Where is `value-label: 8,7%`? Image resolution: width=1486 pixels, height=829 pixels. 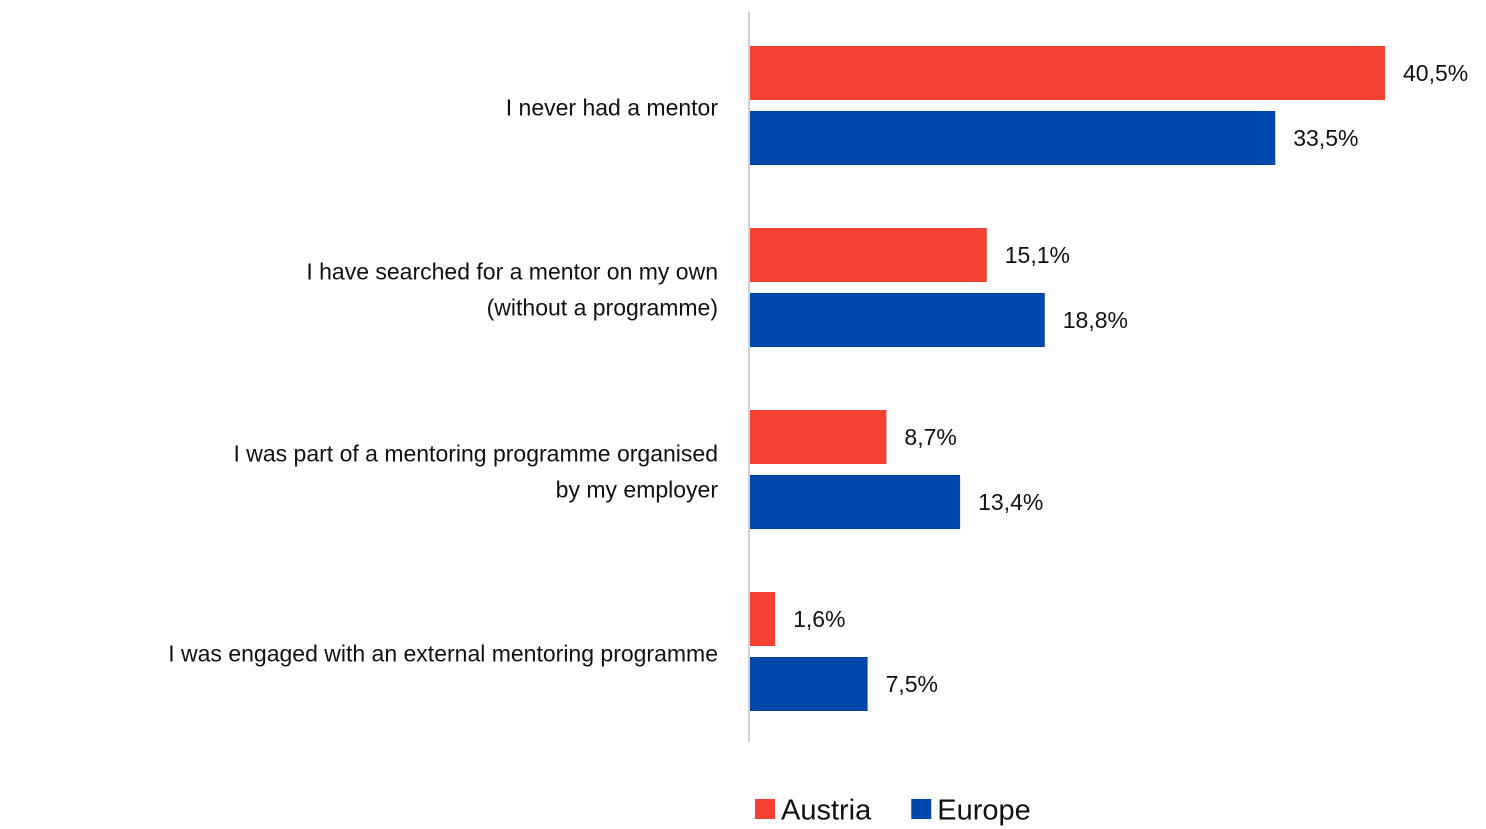
value-label: 8,7% is located at coordinates (930, 437).